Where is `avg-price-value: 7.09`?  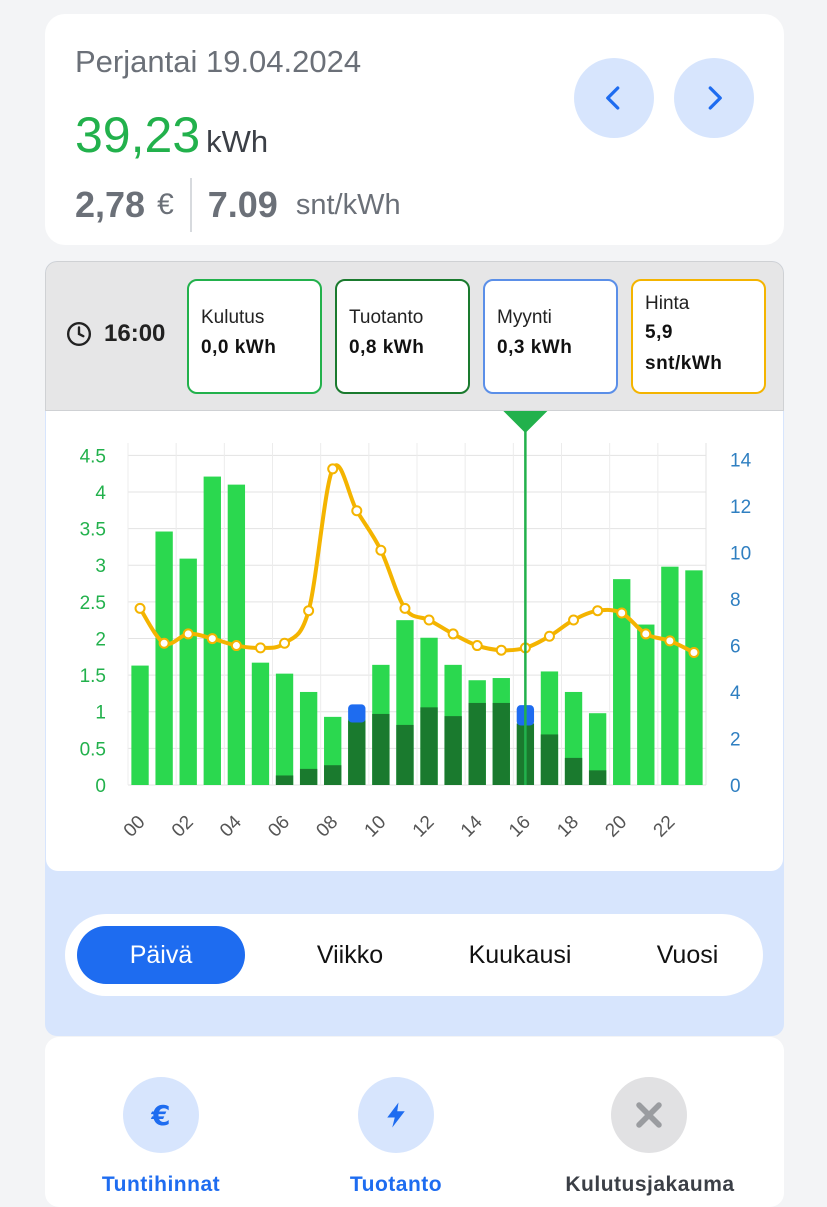 avg-price-value: 7.09 is located at coordinates (242, 204).